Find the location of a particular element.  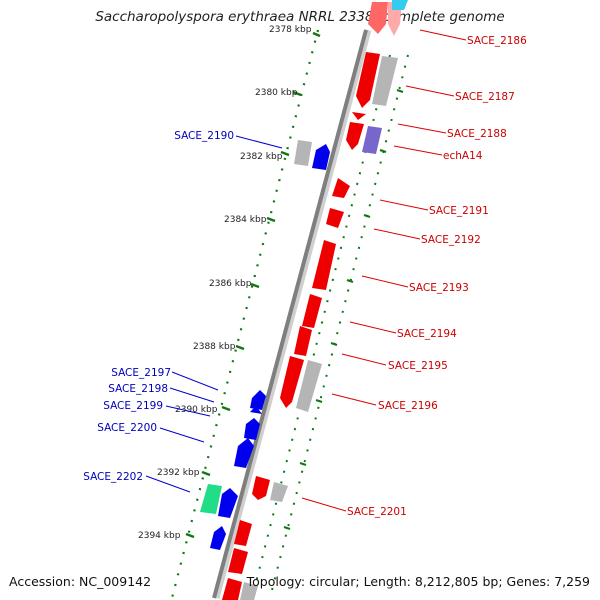

label-sace2194: SACE_2194 is located at coordinates (427, 334).